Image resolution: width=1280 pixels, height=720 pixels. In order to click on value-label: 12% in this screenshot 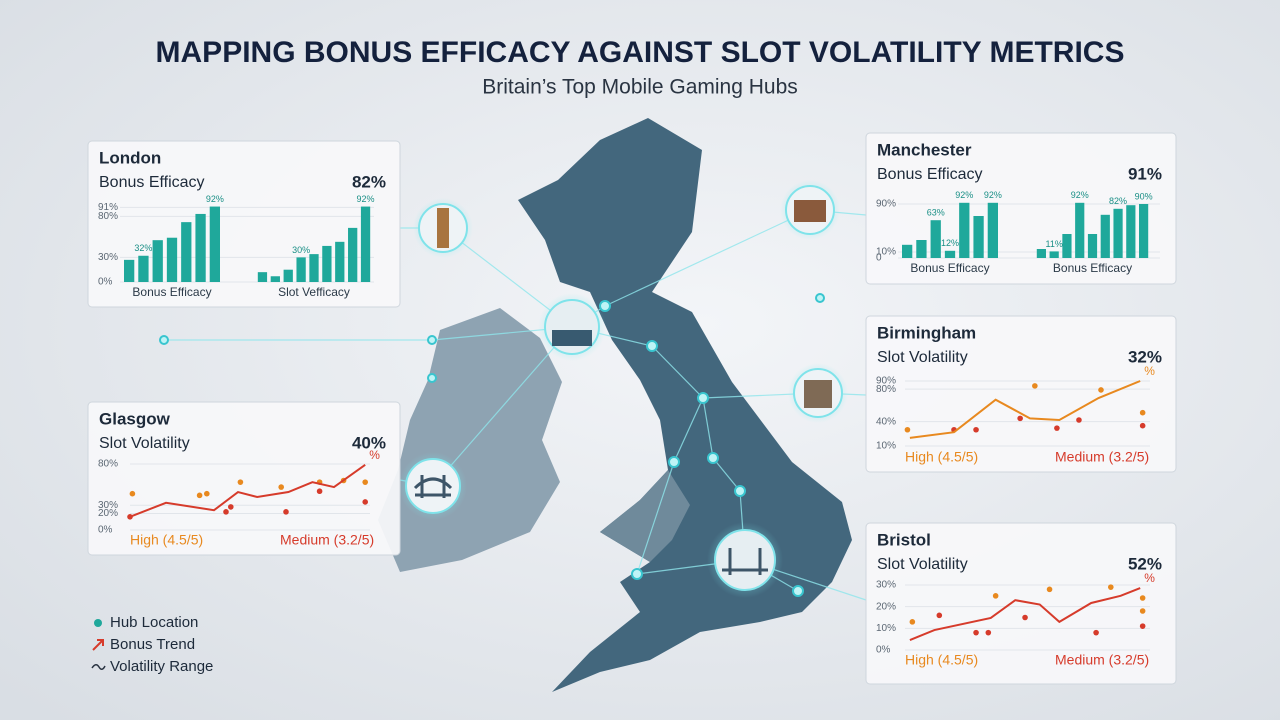, I will do `click(950, 243)`.